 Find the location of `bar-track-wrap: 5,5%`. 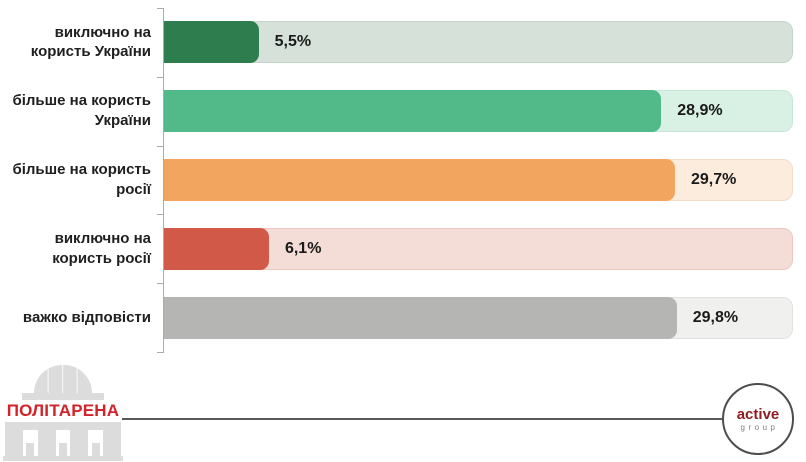

bar-track-wrap: 5,5% is located at coordinates (478, 42).